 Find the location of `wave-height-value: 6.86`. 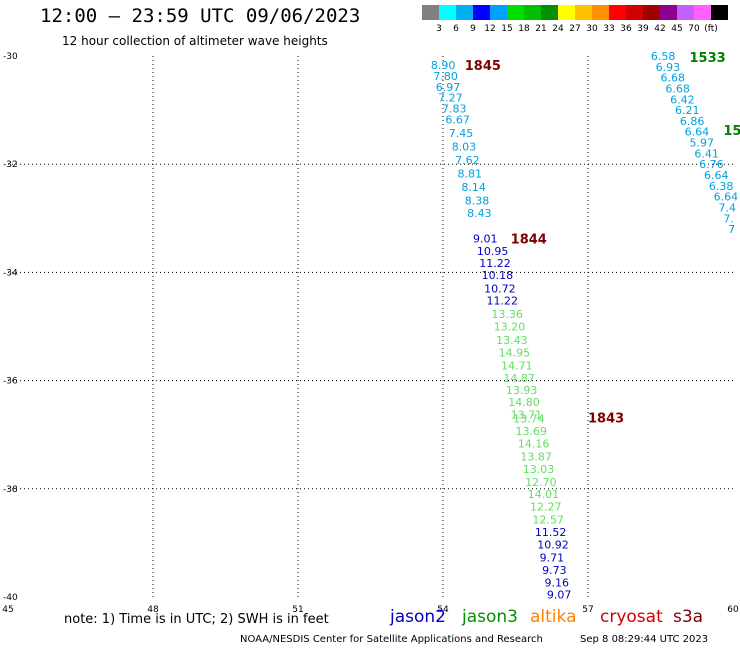

wave-height-value: 6.86 is located at coordinates (692, 121).